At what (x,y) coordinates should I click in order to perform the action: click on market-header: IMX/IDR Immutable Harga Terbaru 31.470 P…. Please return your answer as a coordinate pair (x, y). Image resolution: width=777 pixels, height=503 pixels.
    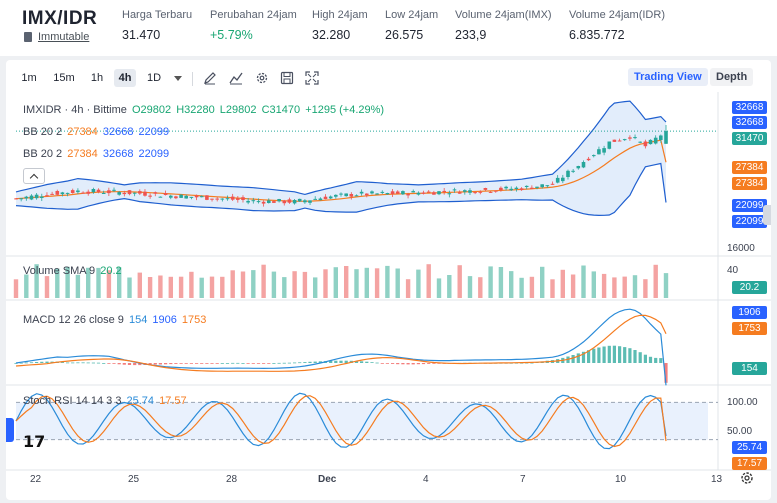
    Looking at the image, I should click on (388, 28).